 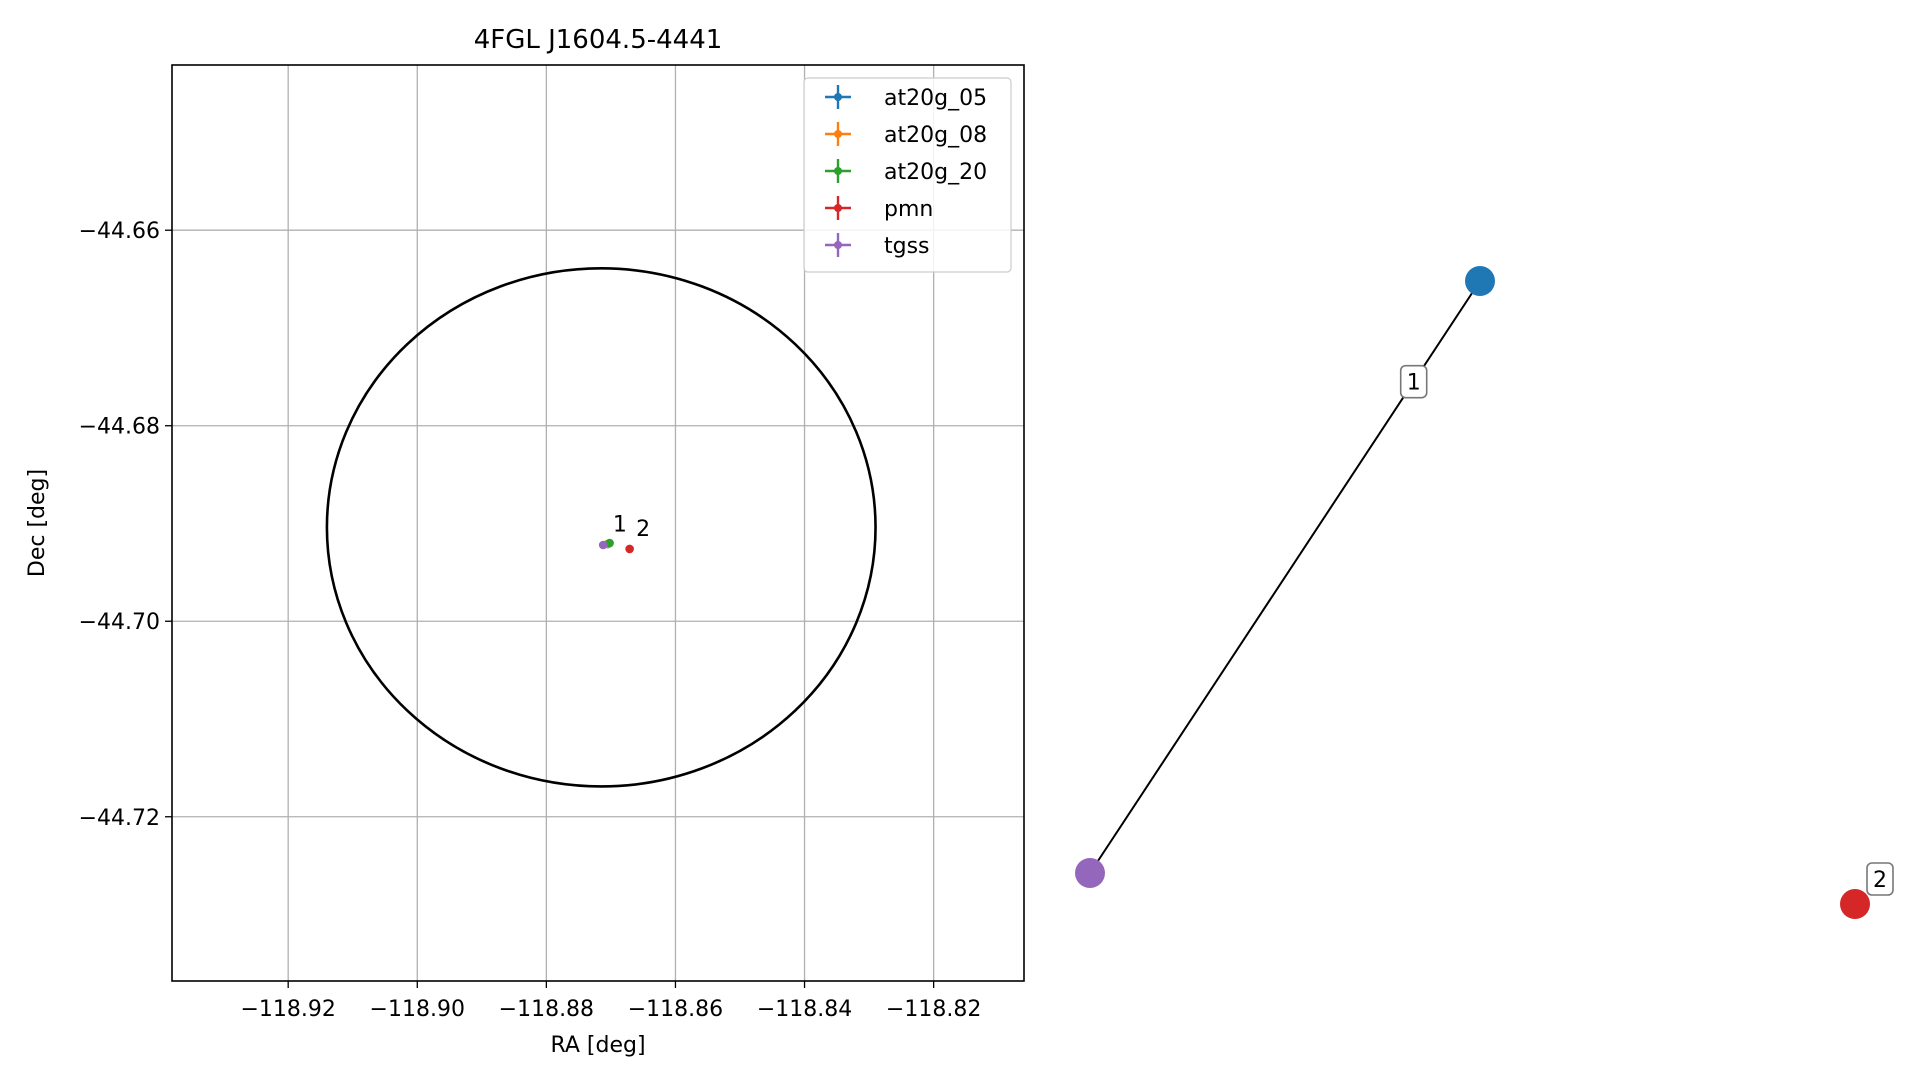 I want to click on data-points-layer, so click(x=616, y=546).